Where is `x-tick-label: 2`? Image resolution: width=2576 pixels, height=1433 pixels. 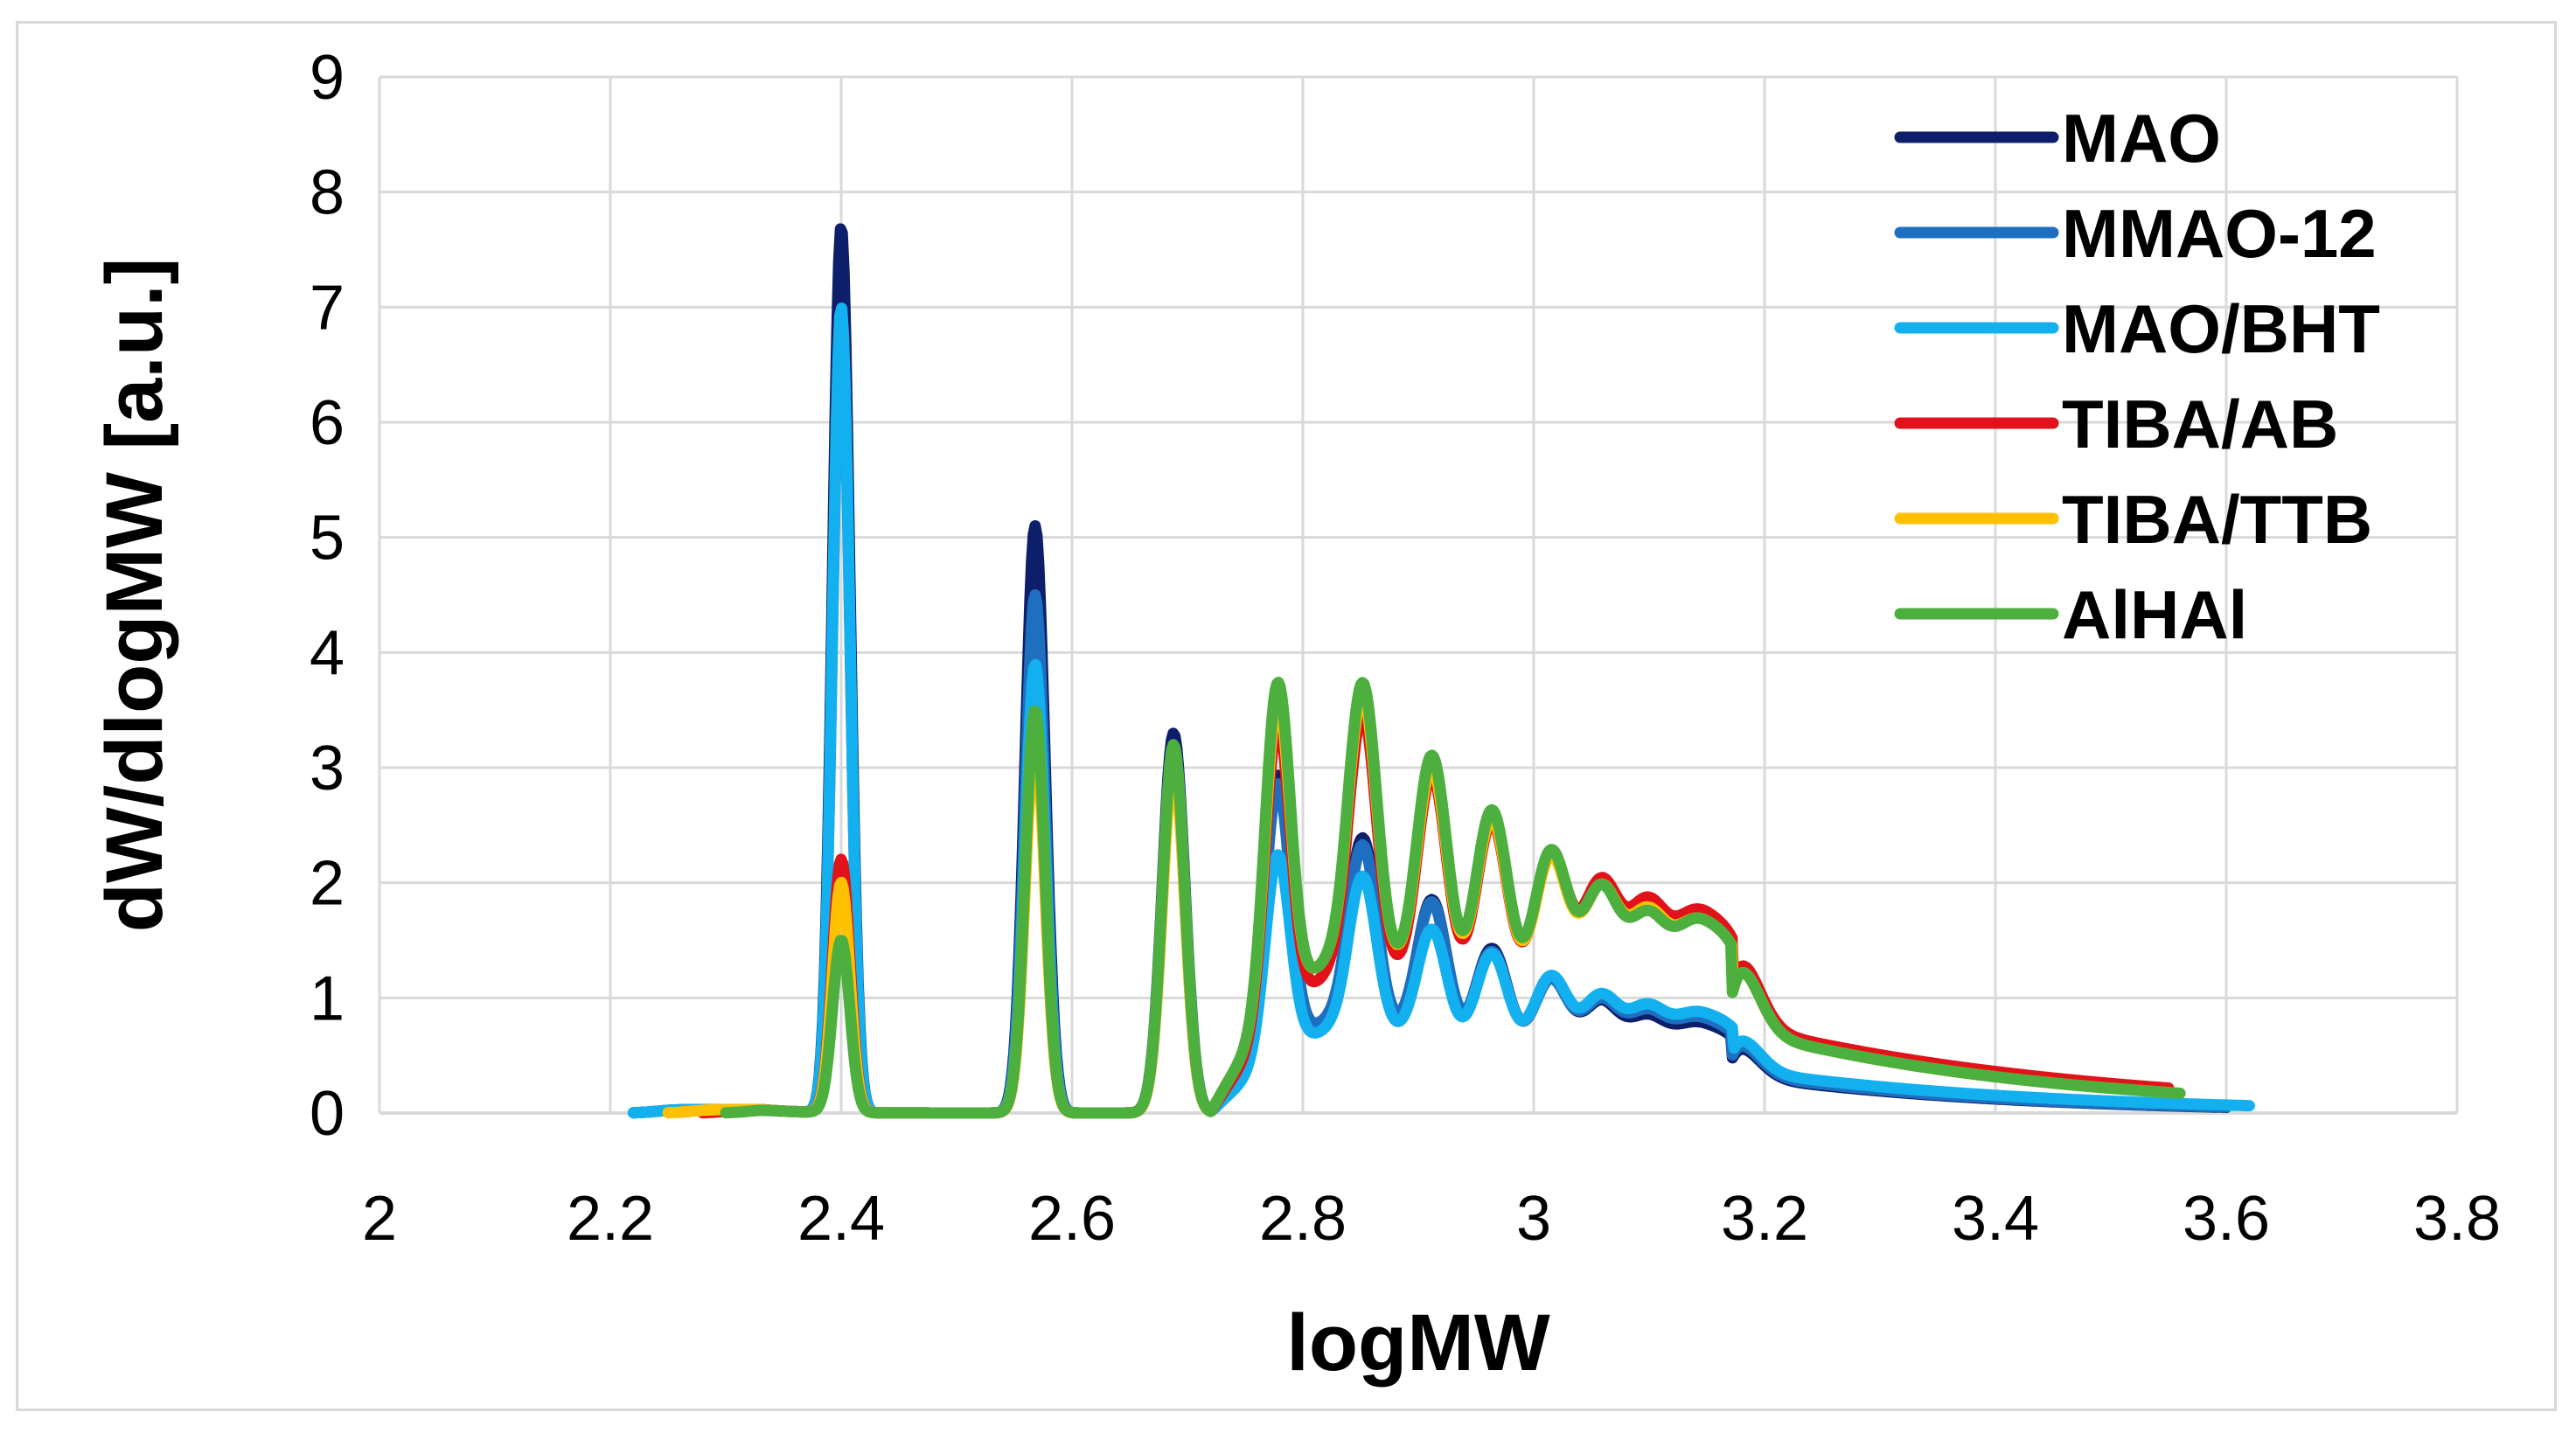 x-tick-label: 2 is located at coordinates (379, 1219).